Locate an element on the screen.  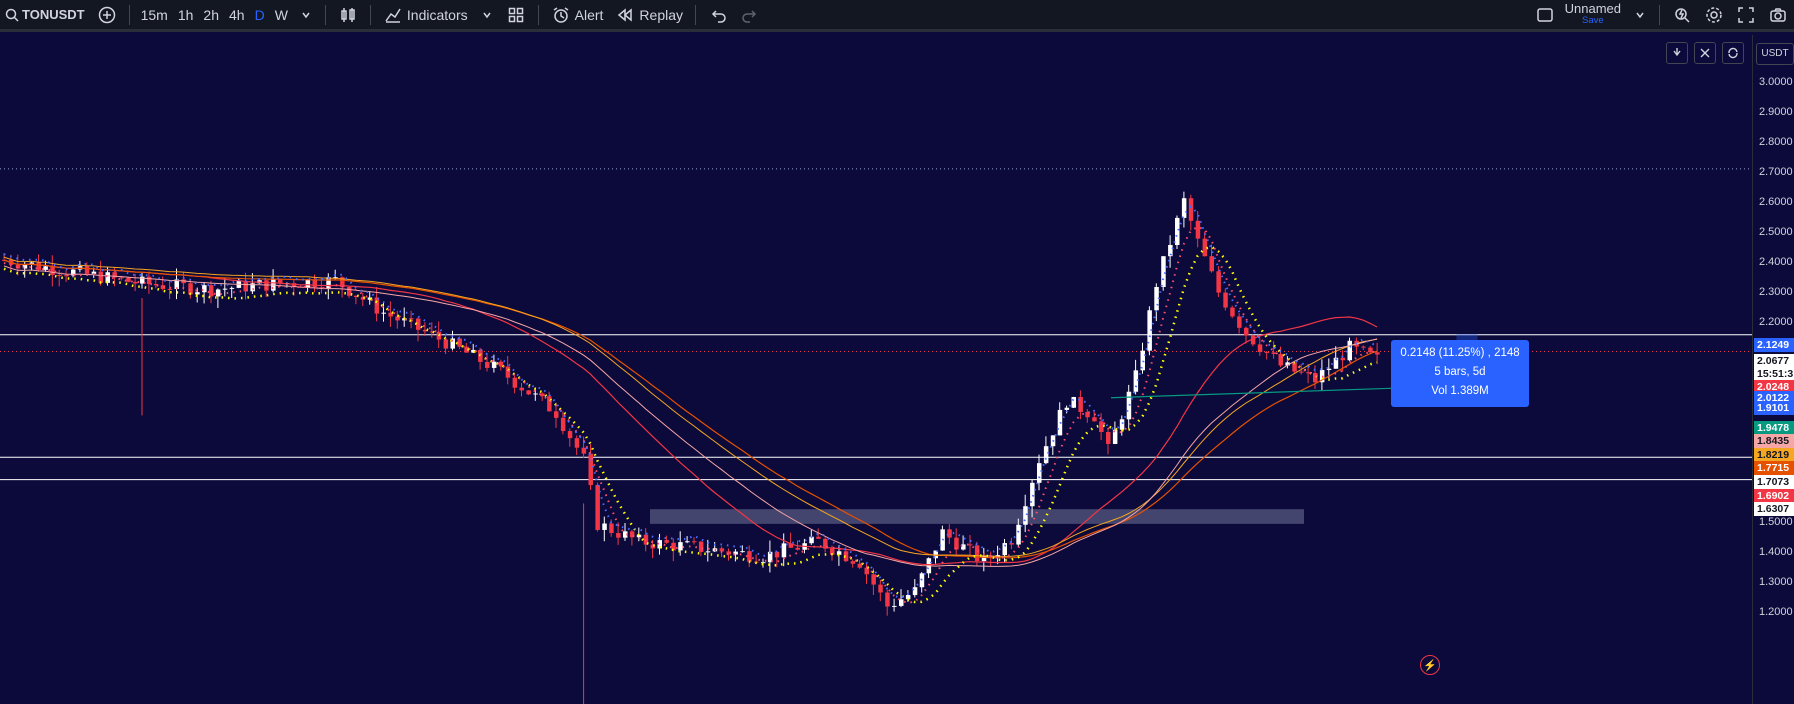
currency-label: USDT is located at coordinates (1775, 54).